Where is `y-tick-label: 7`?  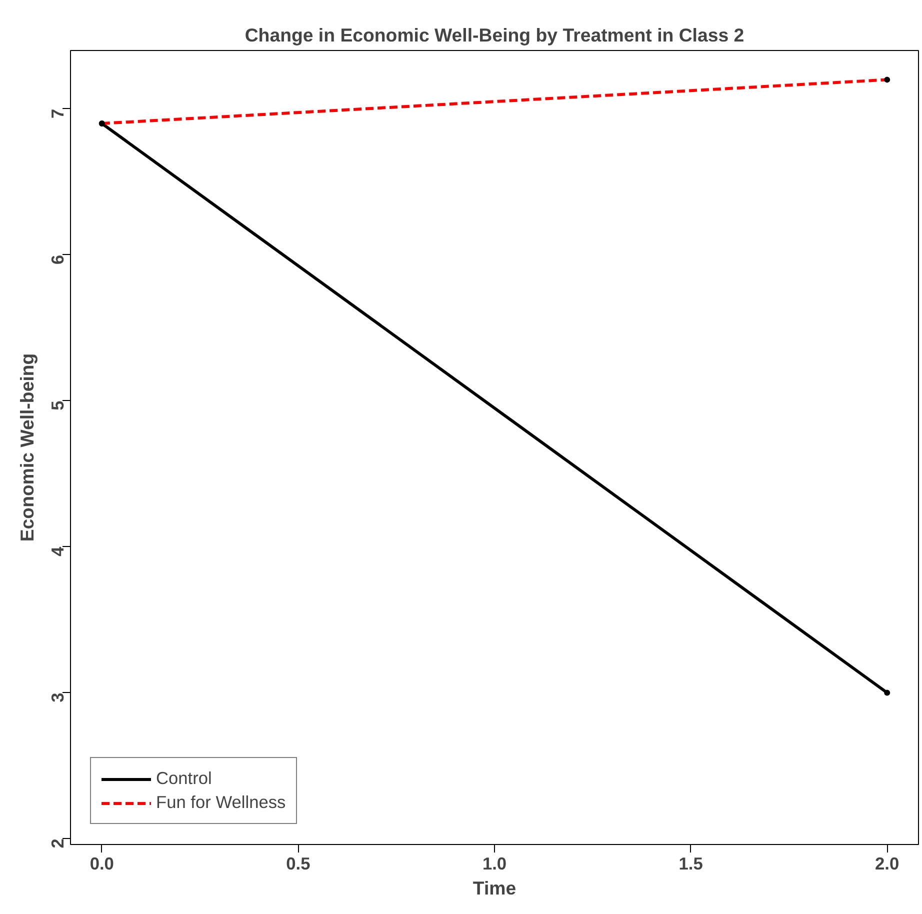
y-tick-label: 7 is located at coordinates (58, 113).